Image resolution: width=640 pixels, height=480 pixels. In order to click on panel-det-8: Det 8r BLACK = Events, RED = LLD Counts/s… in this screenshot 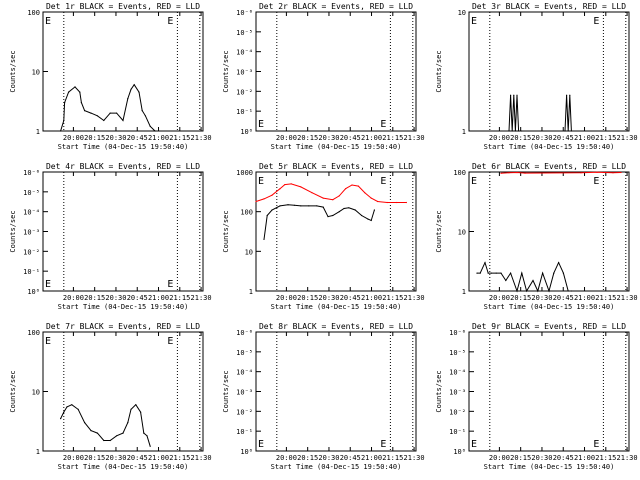, I will do `click(323, 396)`.